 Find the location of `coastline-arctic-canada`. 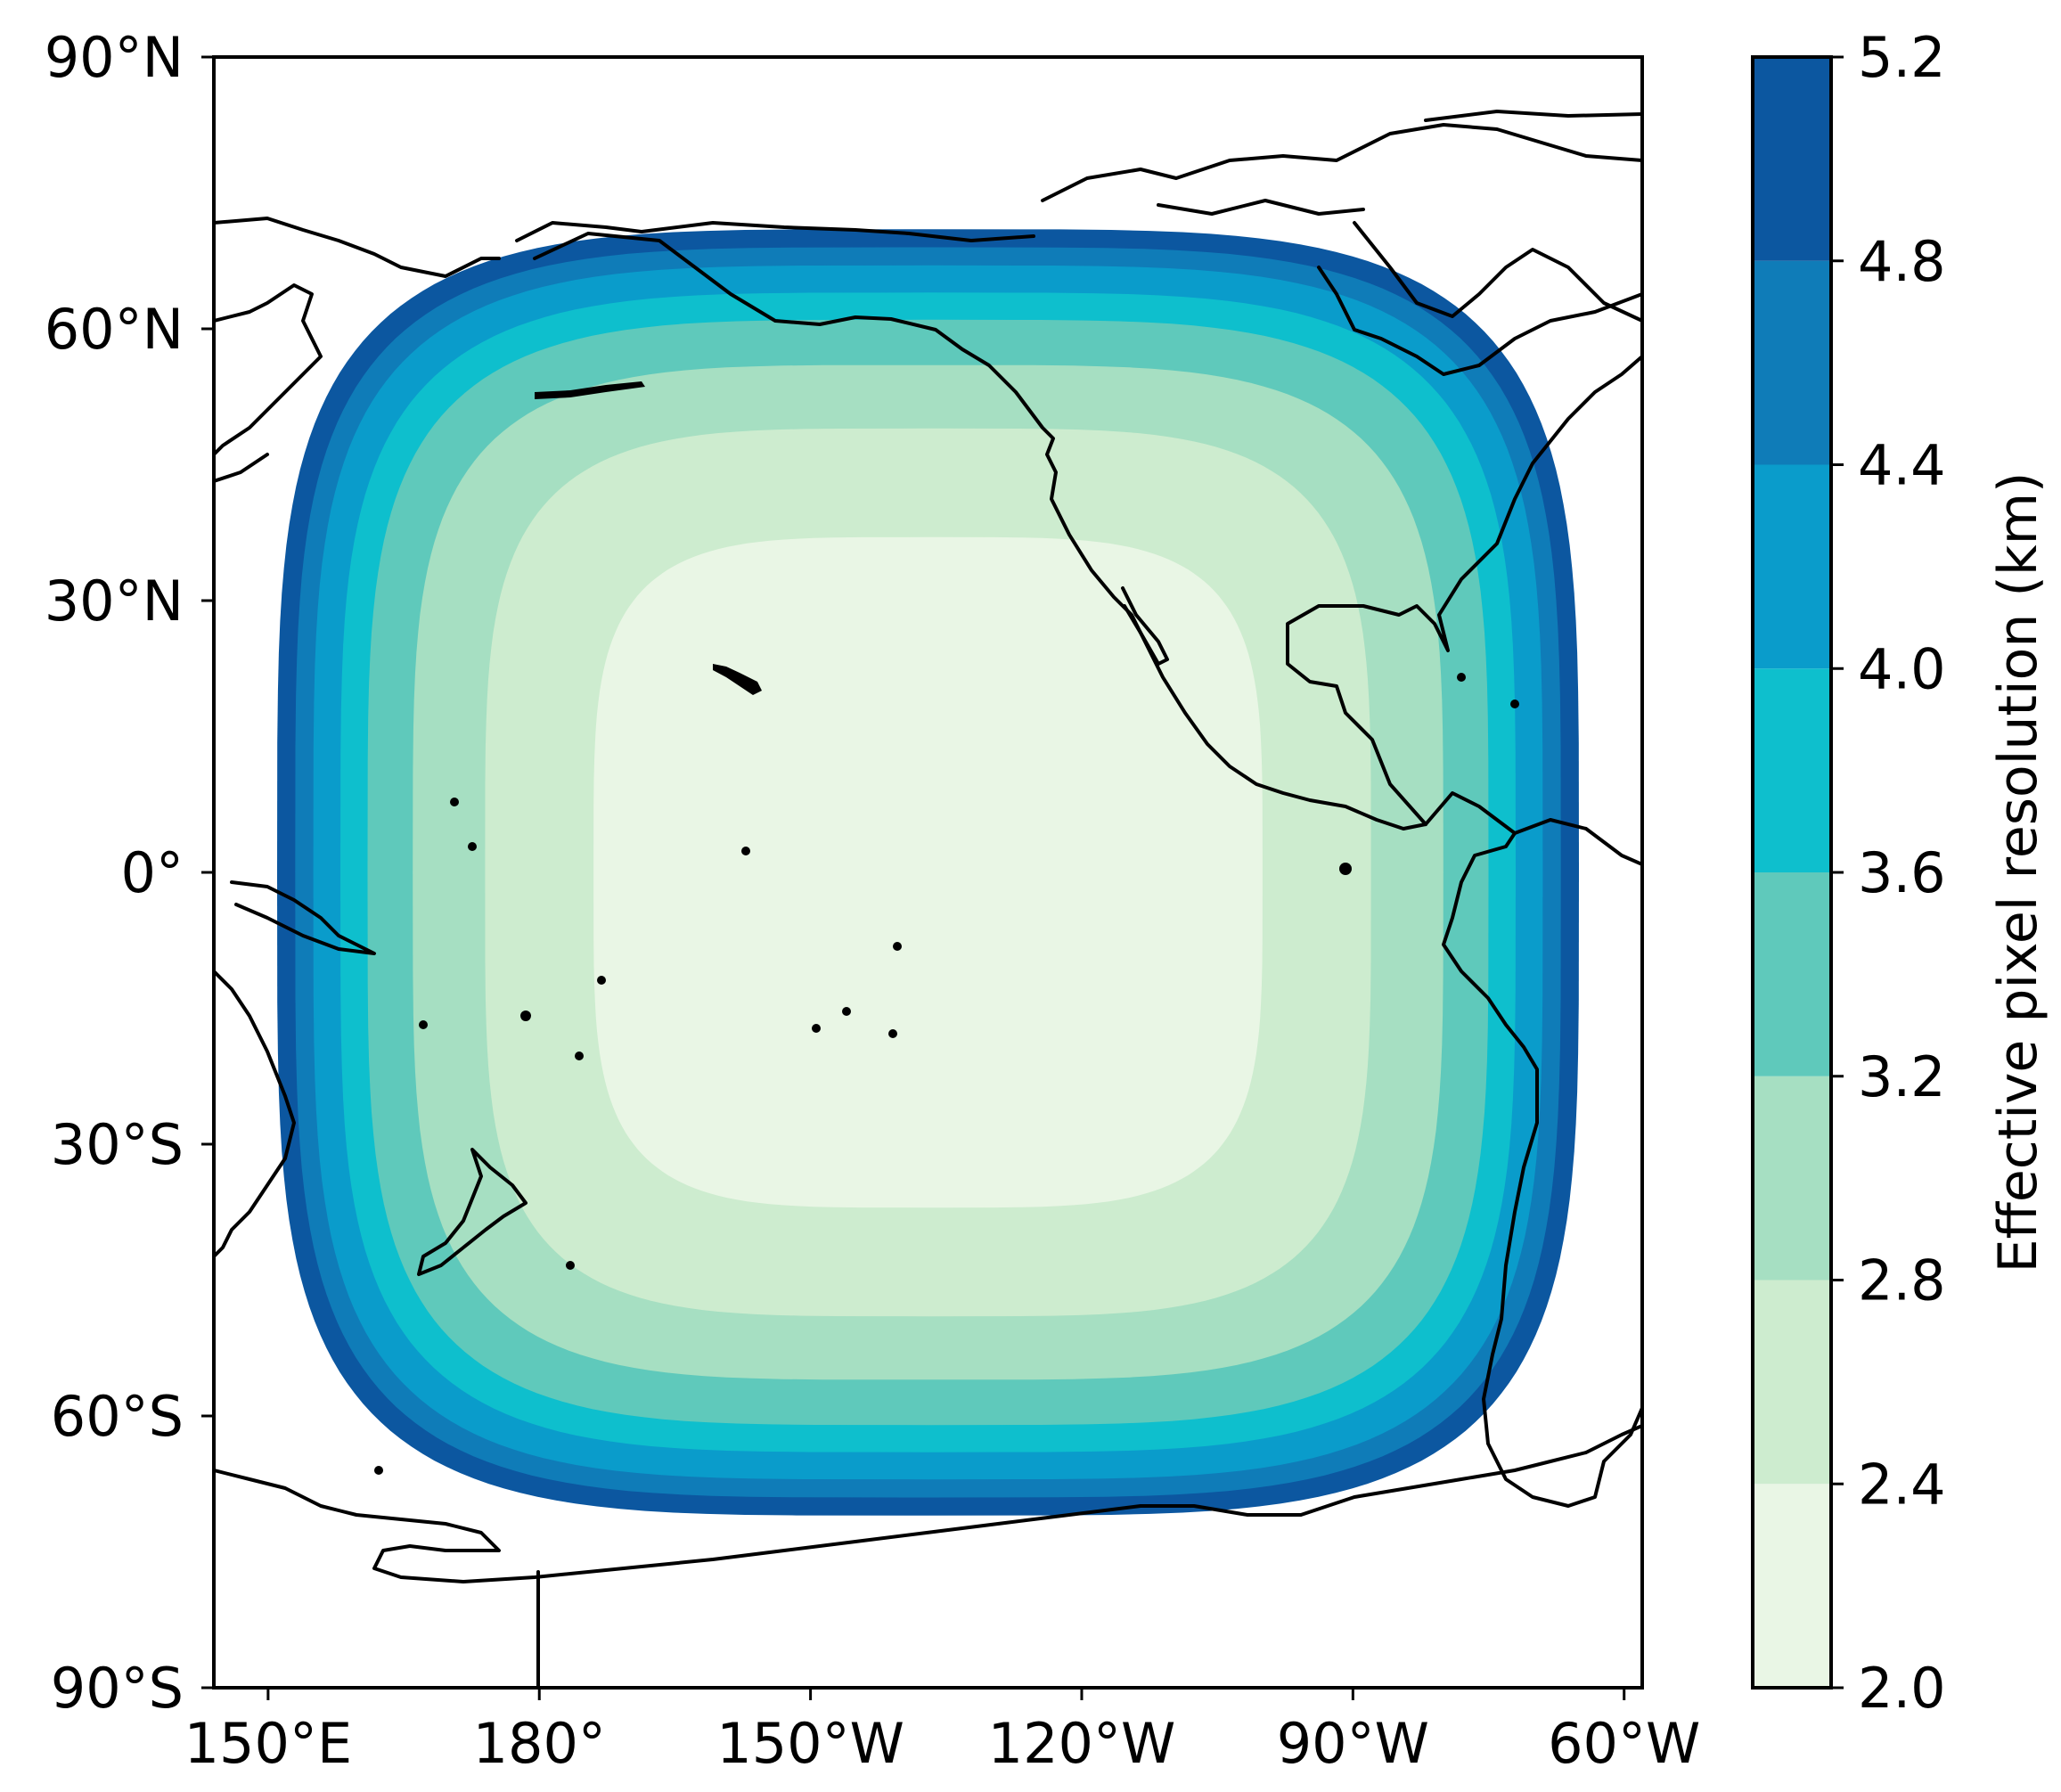

coastline-arctic-canada is located at coordinates (1342, 216).